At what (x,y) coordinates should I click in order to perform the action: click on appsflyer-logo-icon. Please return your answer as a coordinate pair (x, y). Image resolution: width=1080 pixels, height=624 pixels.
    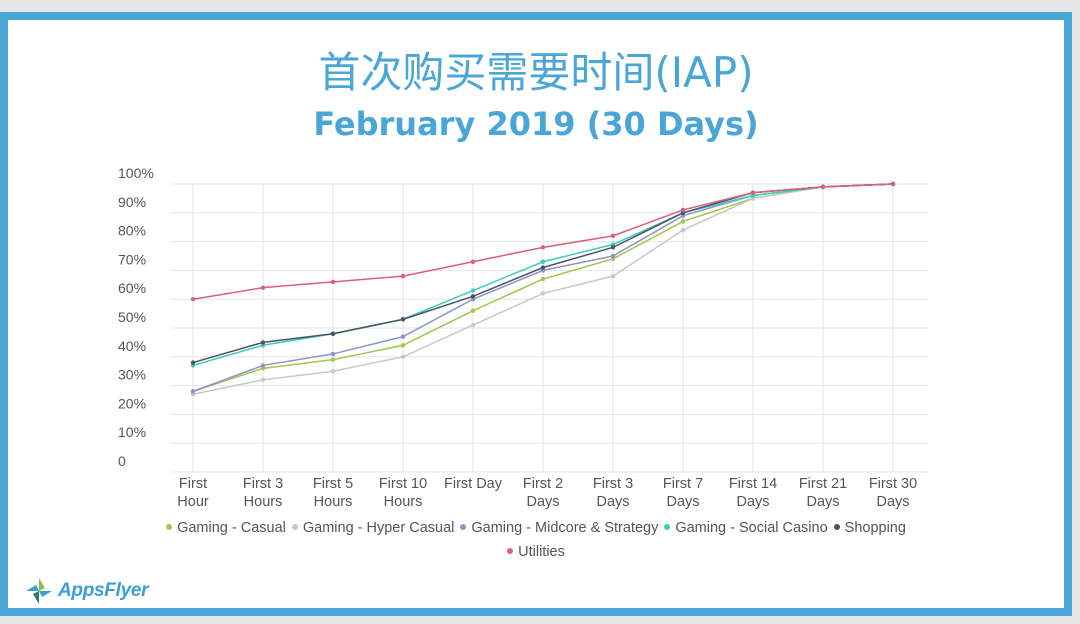
    Looking at the image, I should click on (39, 591).